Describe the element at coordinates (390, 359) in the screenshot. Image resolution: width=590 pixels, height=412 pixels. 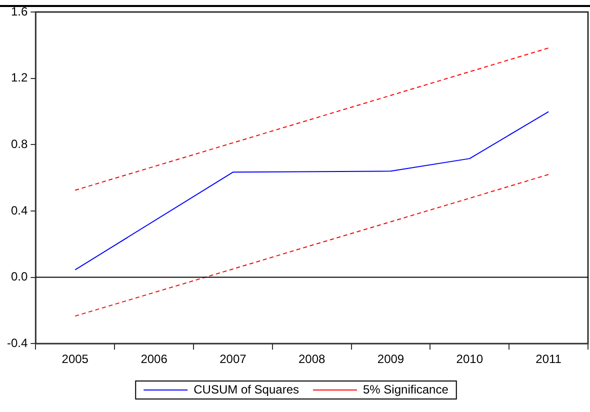
I see `x-tick-label: 2009` at that location.